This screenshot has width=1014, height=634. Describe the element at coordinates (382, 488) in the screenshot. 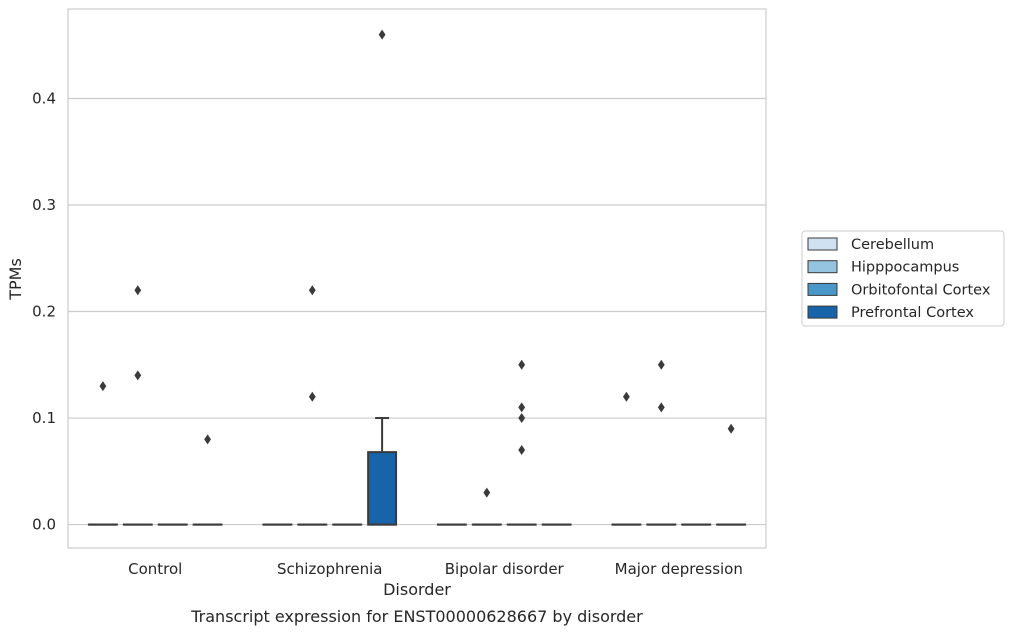

I see `box-body` at that location.